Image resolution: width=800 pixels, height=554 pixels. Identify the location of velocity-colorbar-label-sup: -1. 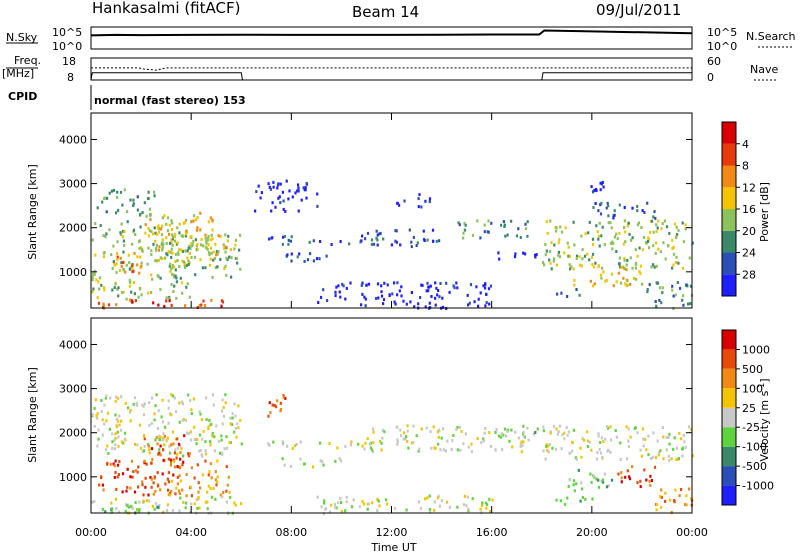
(761, 387).